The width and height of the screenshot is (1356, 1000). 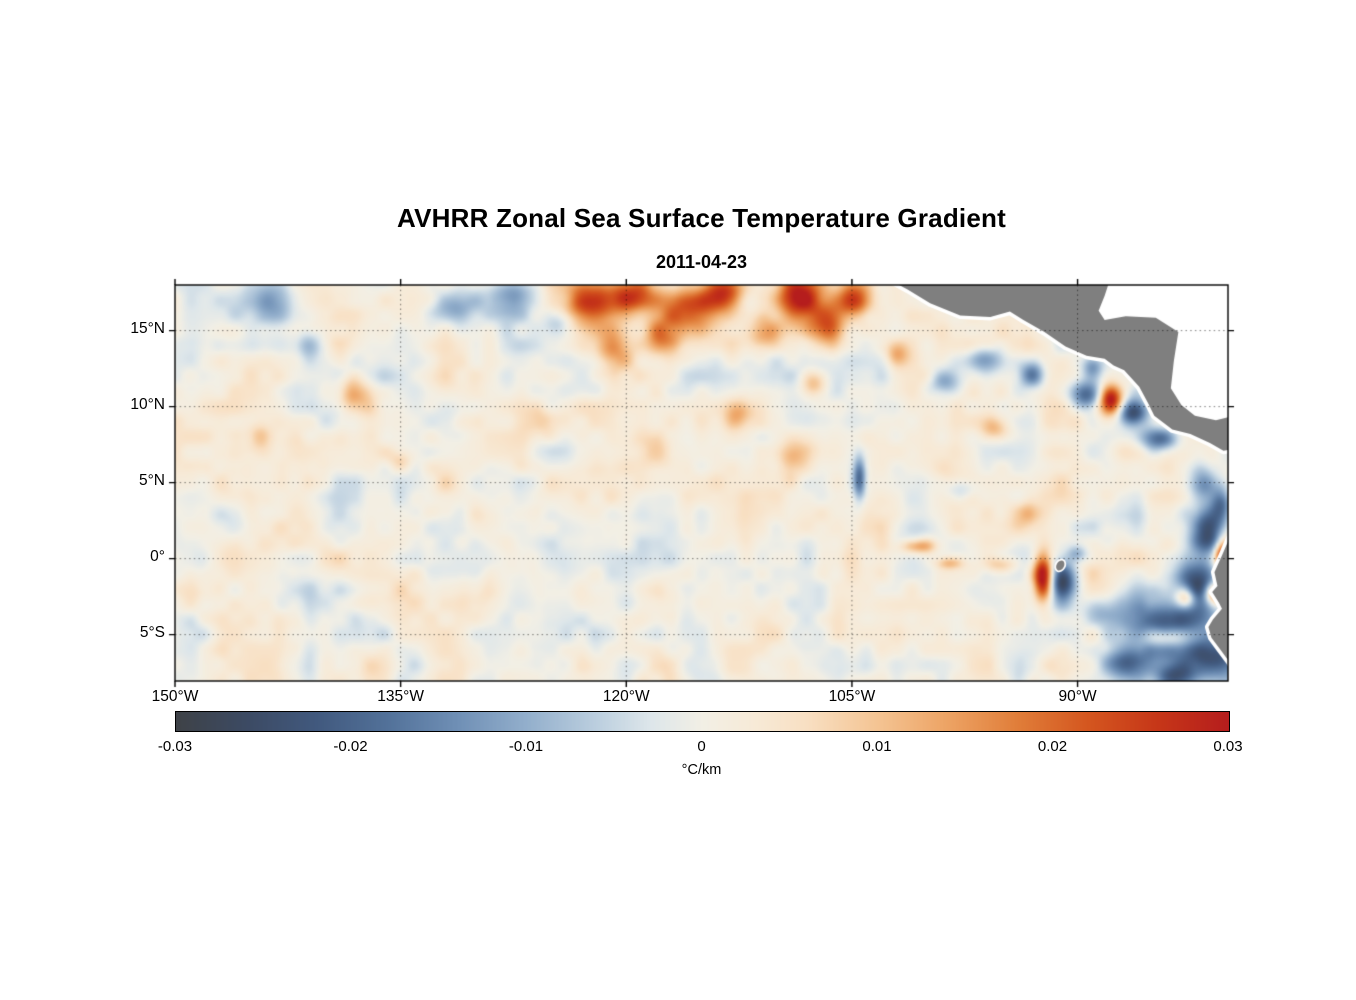 What do you see at coordinates (877, 746) in the screenshot?
I see `colorbar-tick-label: 0.01` at bounding box center [877, 746].